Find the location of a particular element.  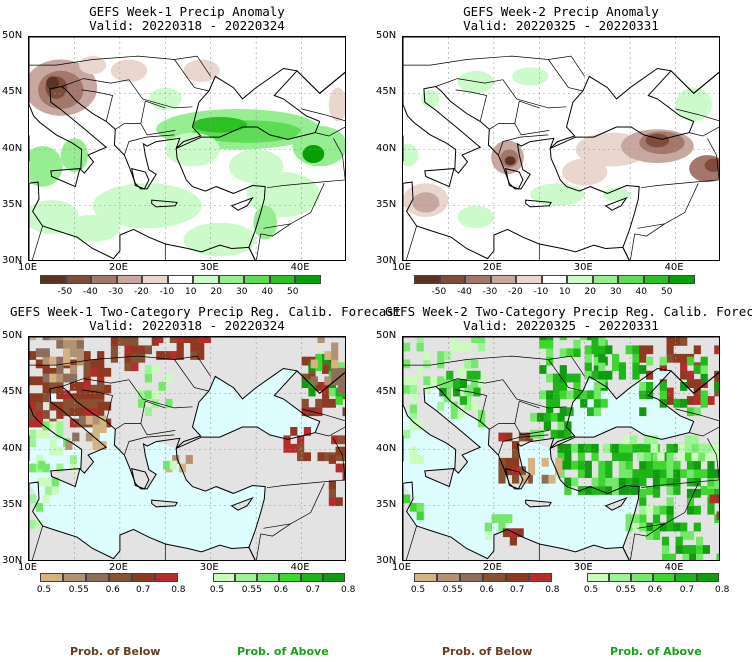

map-week2-two-category is located at coordinates (561, 448).